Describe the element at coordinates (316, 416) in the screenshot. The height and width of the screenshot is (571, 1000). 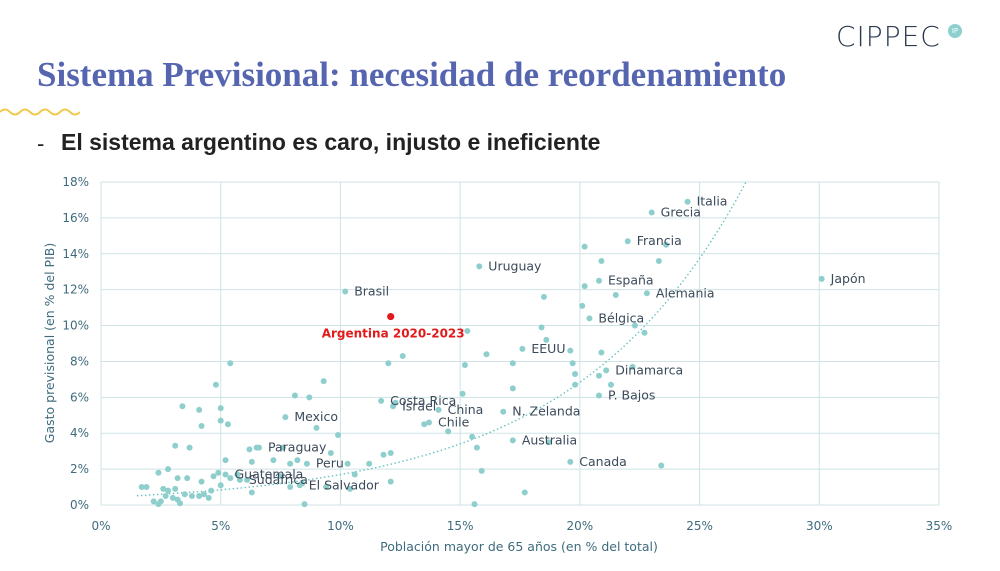
I see `point-label: Mexico` at that location.